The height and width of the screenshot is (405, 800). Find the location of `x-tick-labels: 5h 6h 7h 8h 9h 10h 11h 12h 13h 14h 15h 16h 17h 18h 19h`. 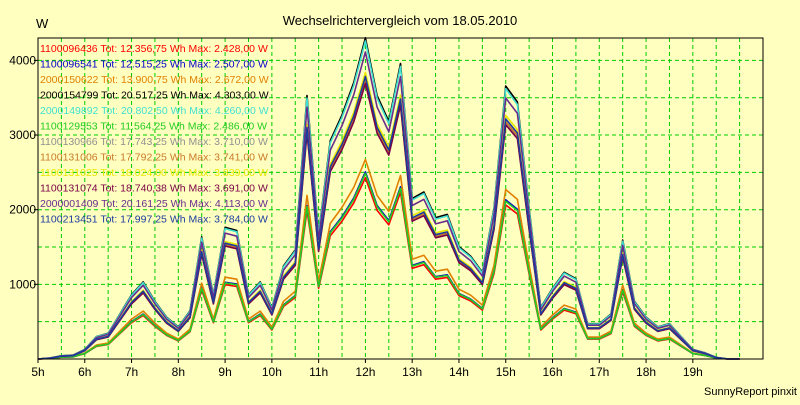

x-tick-labels: 5h 6h 7h 8h 9h 10h 11h 12h 13h 14h 15h 16h 17h 18h 19h is located at coordinates (367, 369).